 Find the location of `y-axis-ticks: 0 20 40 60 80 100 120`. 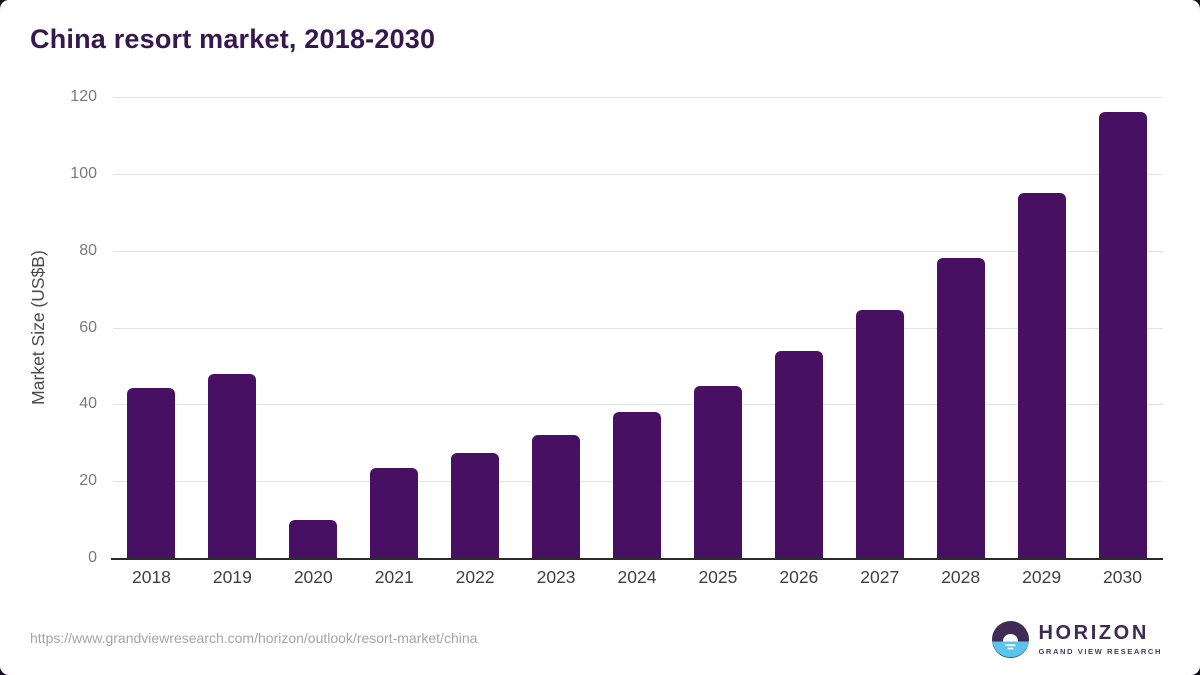

y-axis-ticks: 0 20 40 60 80 100 120 is located at coordinates (48, 327).